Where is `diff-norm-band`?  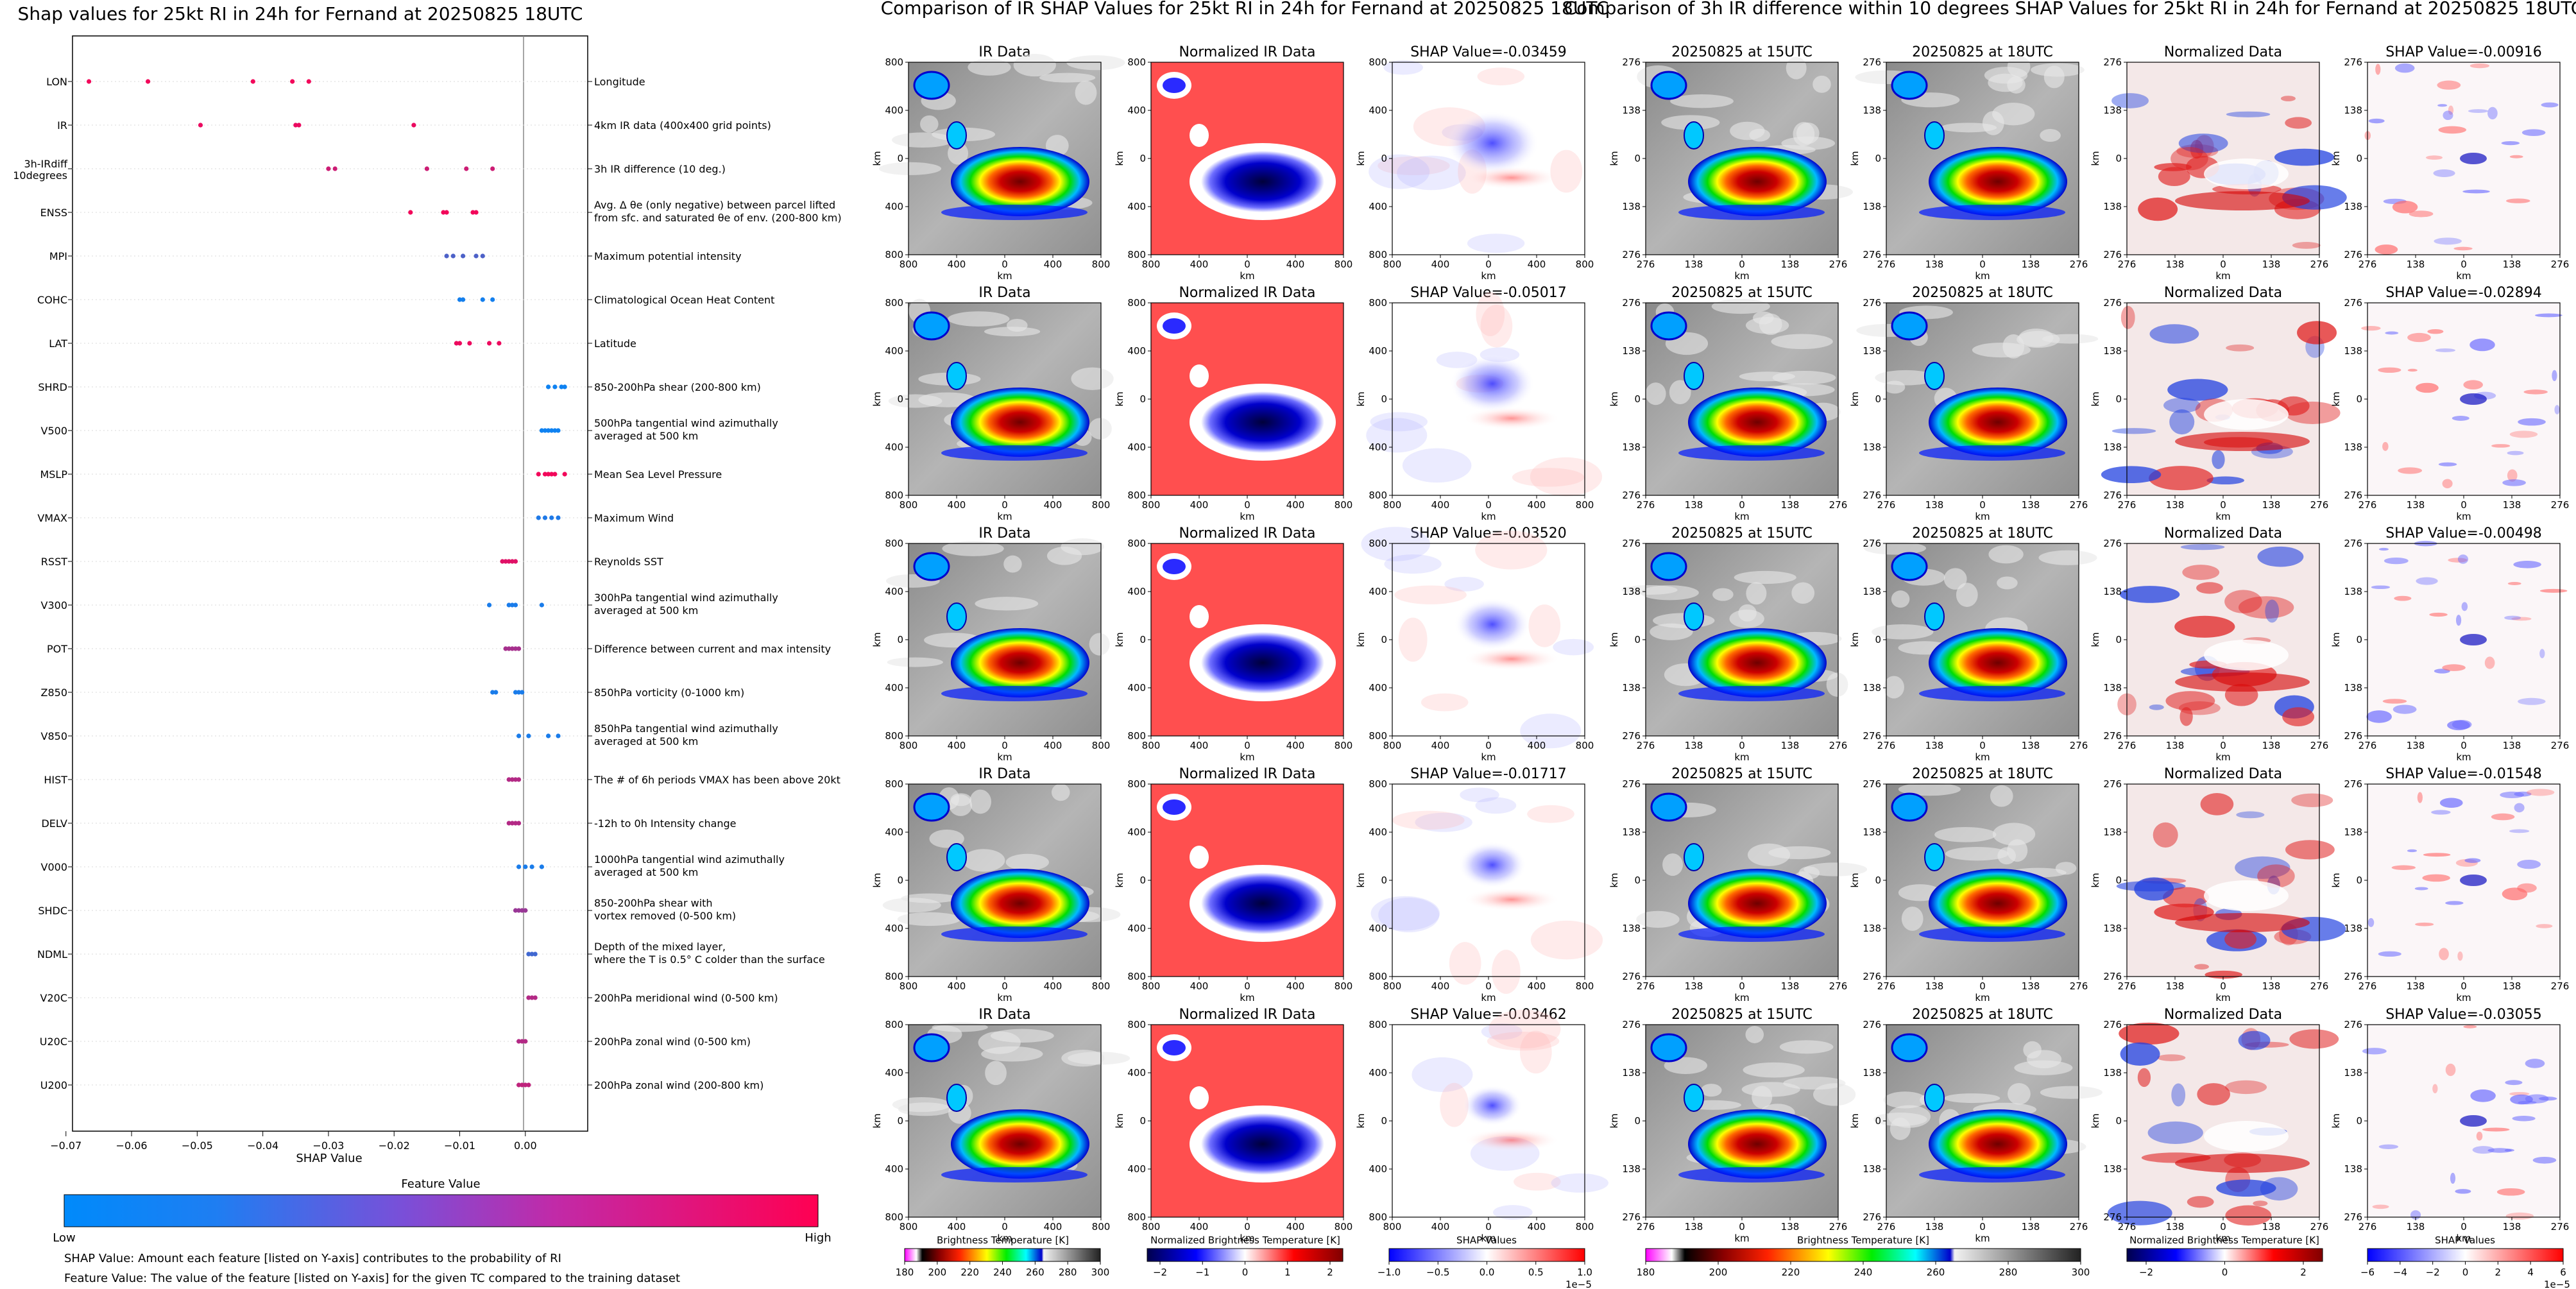
diff-norm-band is located at coordinates (2242, 200).